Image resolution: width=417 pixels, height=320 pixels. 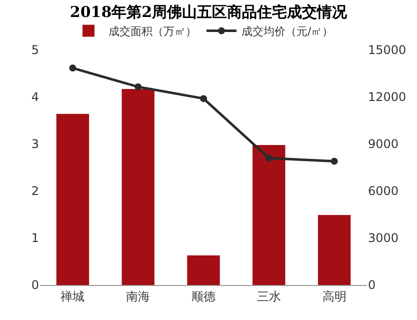 I want to click on y-tick-label: 3, so click(x=35, y=144).